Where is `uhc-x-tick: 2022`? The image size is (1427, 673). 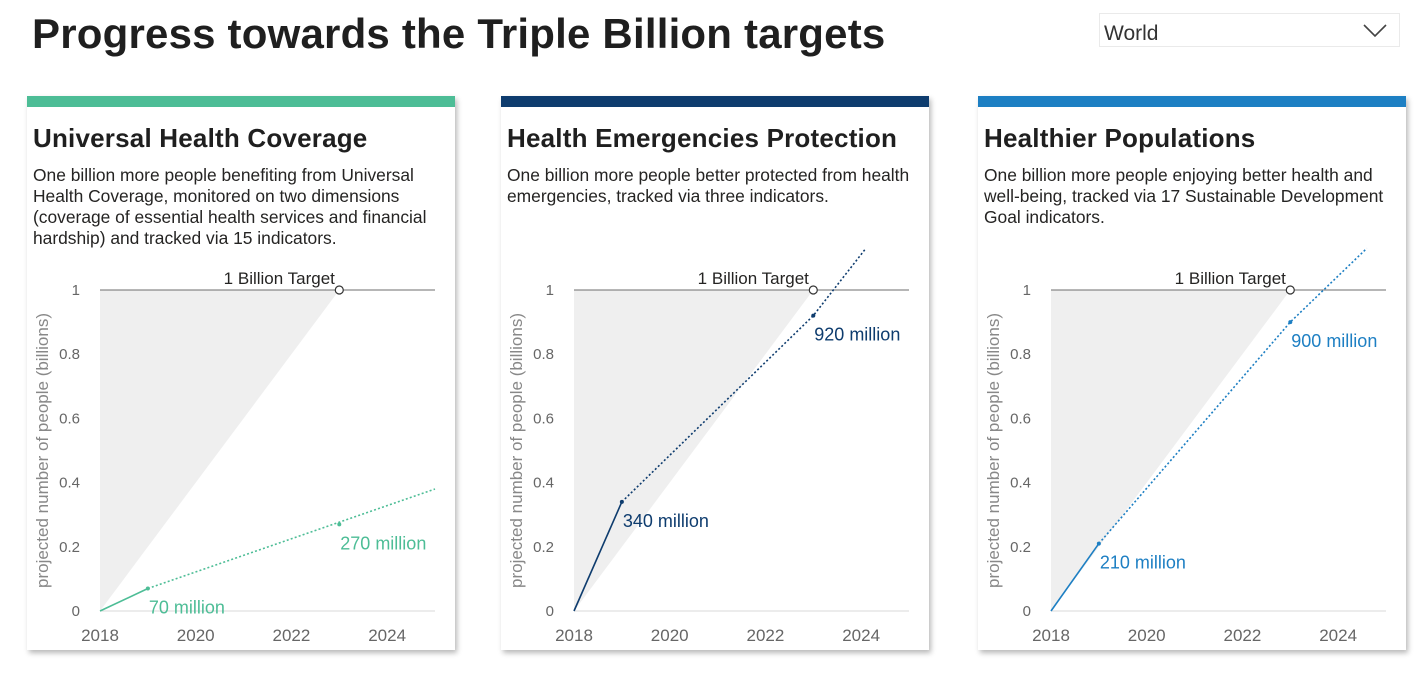
uhc-x-tick: 2022 is located at coordinates (292, 635).